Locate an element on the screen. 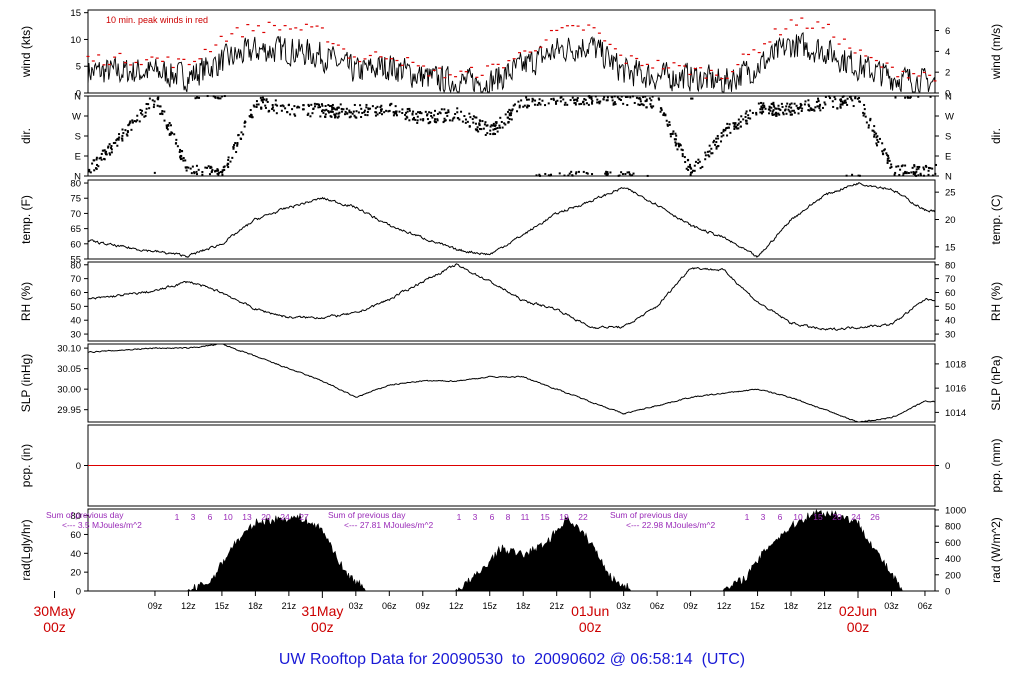 The image size is (1024, 700). x-tick-label: 18z is located at coordinates (791, 606).